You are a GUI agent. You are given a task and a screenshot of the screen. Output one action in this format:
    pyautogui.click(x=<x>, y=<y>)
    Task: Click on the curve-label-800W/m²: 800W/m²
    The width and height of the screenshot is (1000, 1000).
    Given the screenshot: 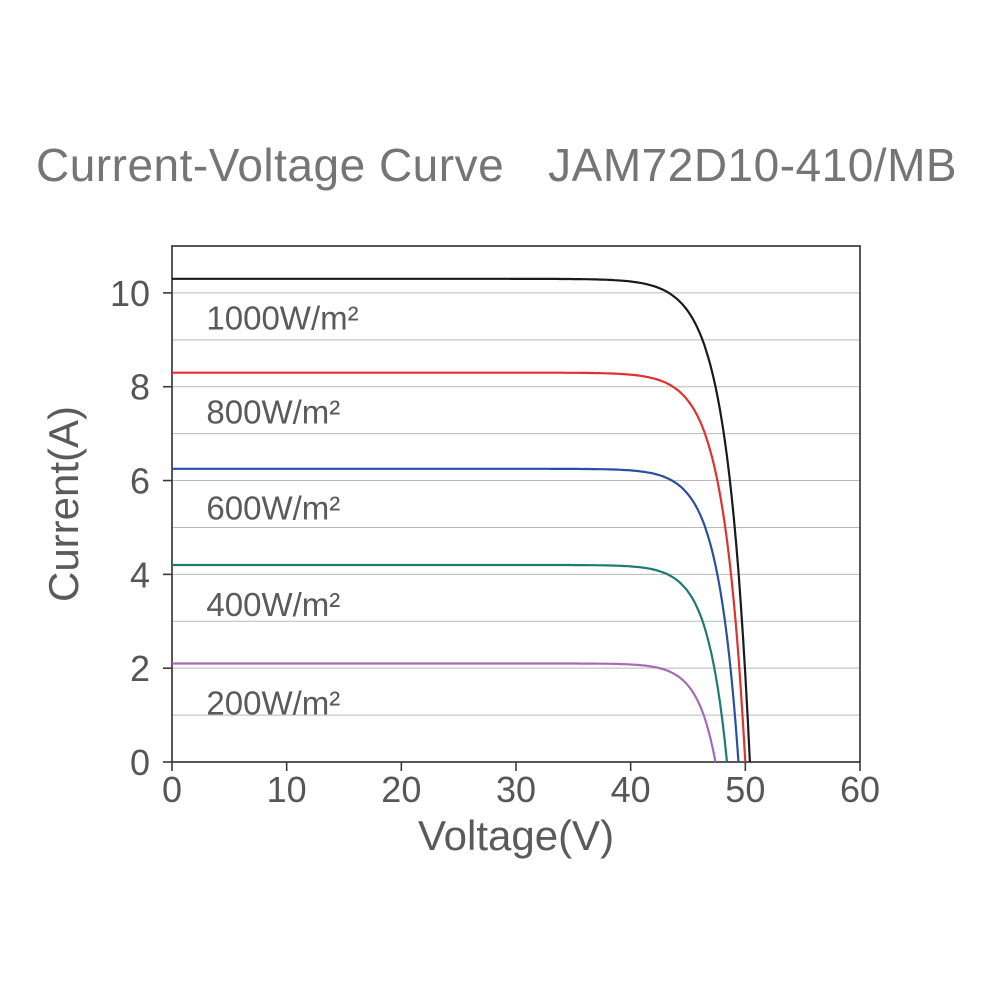 What is the action you would take?
    pyautogui.click(x=273, y=412)
    